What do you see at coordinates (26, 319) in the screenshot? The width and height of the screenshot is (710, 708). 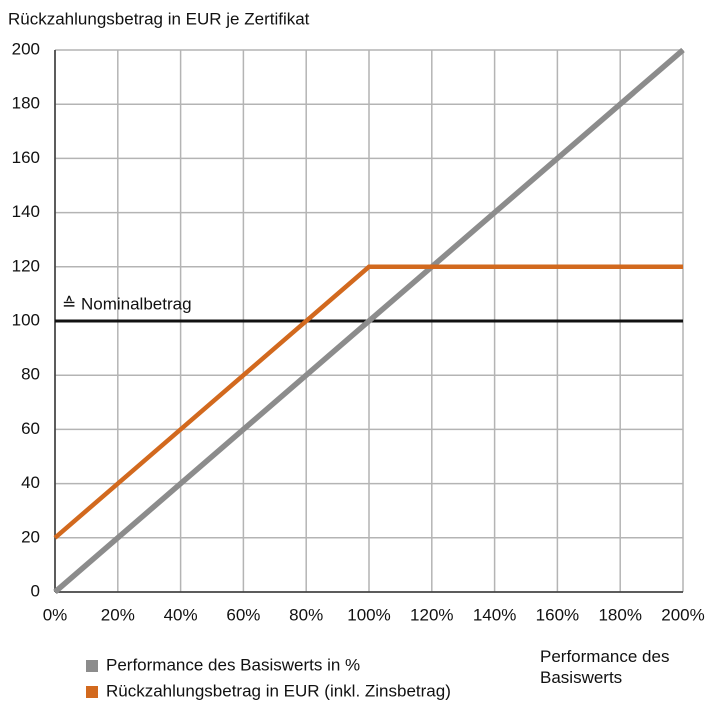 I see `y-tick-label: 100` at bounding box center [26, 319].